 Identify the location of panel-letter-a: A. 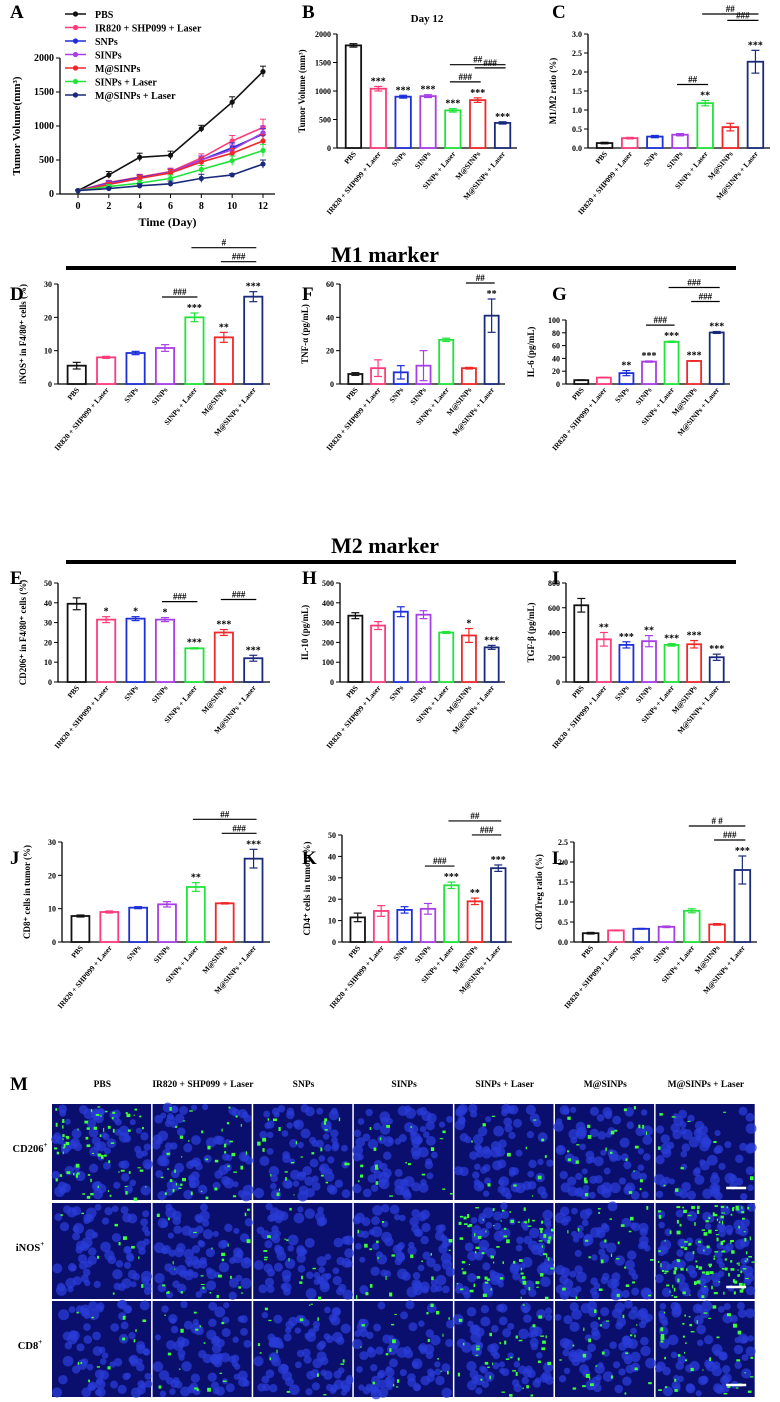
(17, 12).